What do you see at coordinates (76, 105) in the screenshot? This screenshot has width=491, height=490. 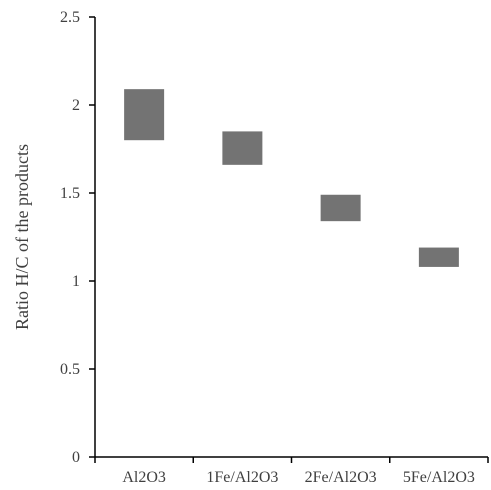 I see `y-tick-label: 2` at bounding box center [76, 105].